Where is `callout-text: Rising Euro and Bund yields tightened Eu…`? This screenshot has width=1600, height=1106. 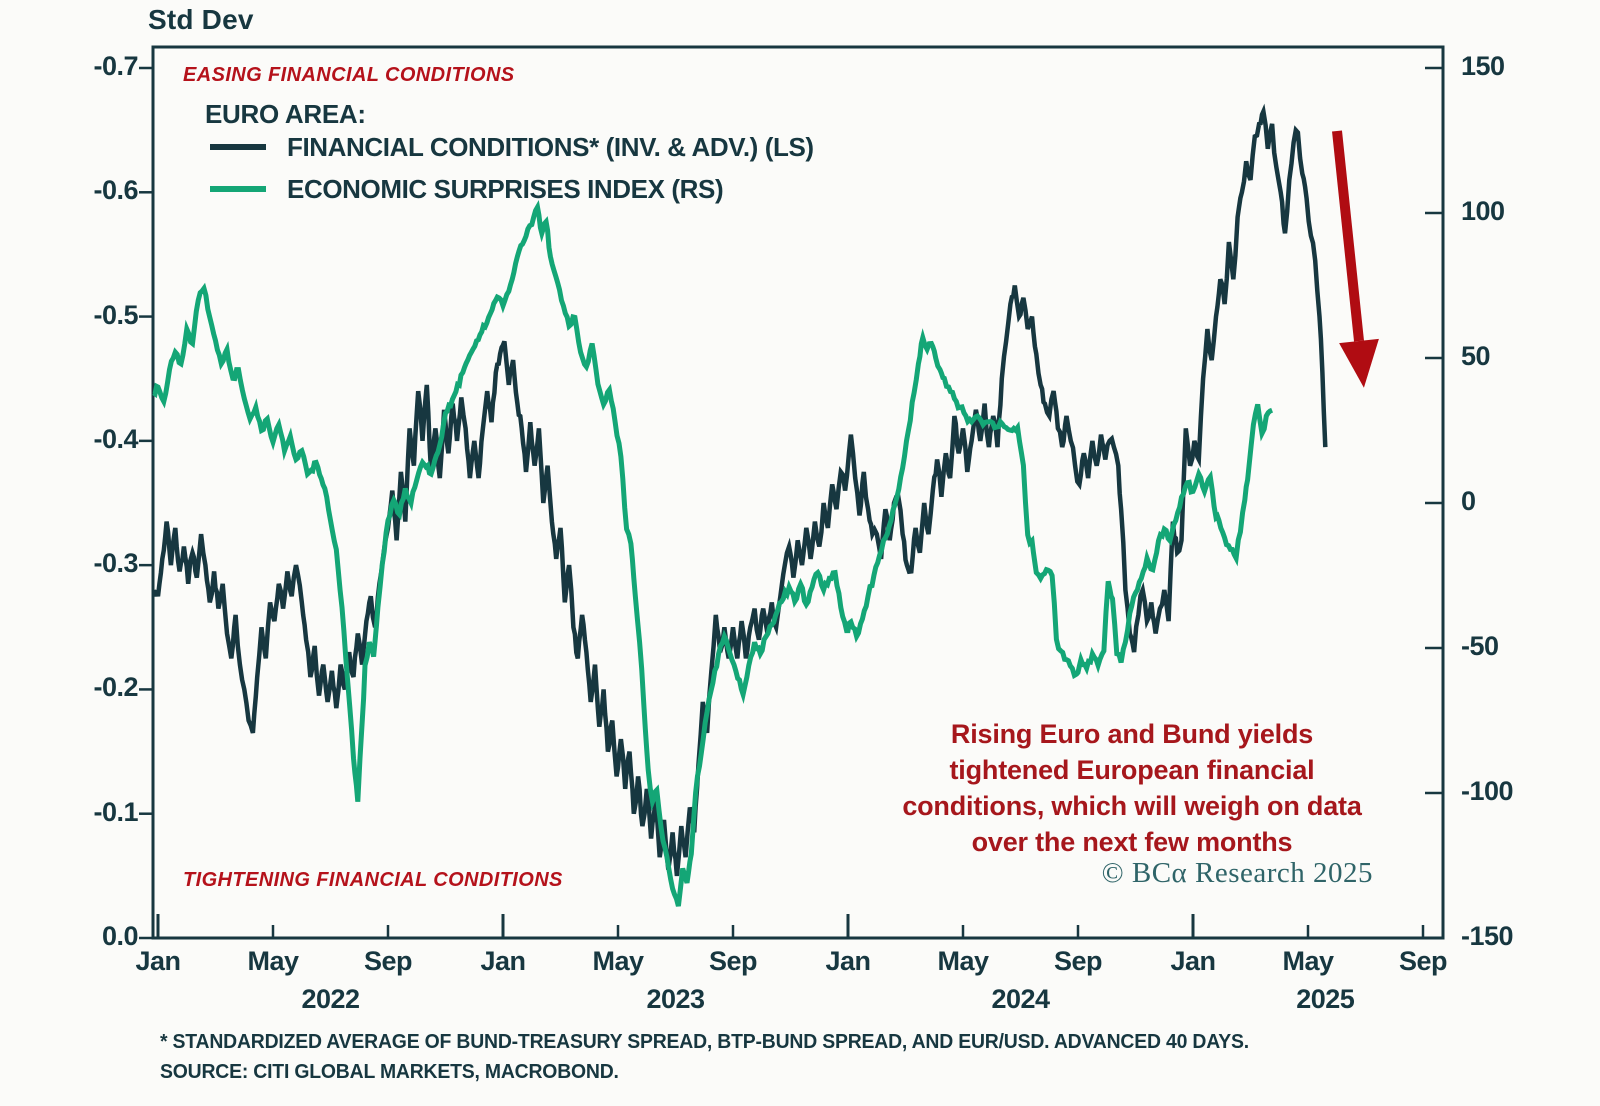
callout-text: Rising Euro and Bund yields tightened Eu… is located at coordinates (1132, 788).